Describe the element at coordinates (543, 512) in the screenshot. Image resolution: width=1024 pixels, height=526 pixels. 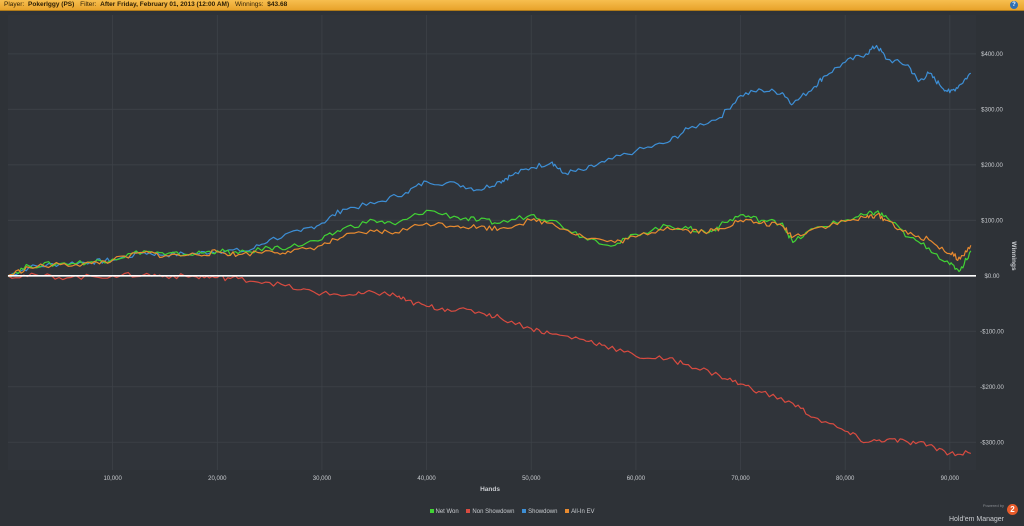
I see `legend-label: Showdown` at that location.